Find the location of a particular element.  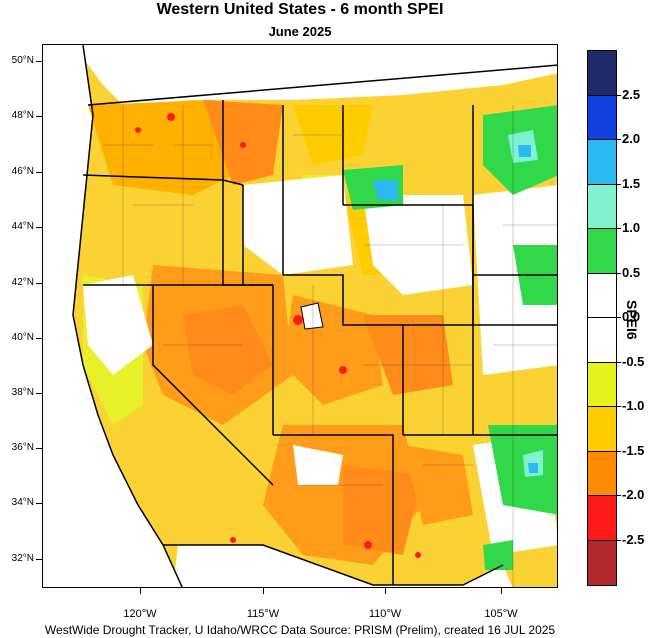

colorbar is located at coordinates (602, 318).